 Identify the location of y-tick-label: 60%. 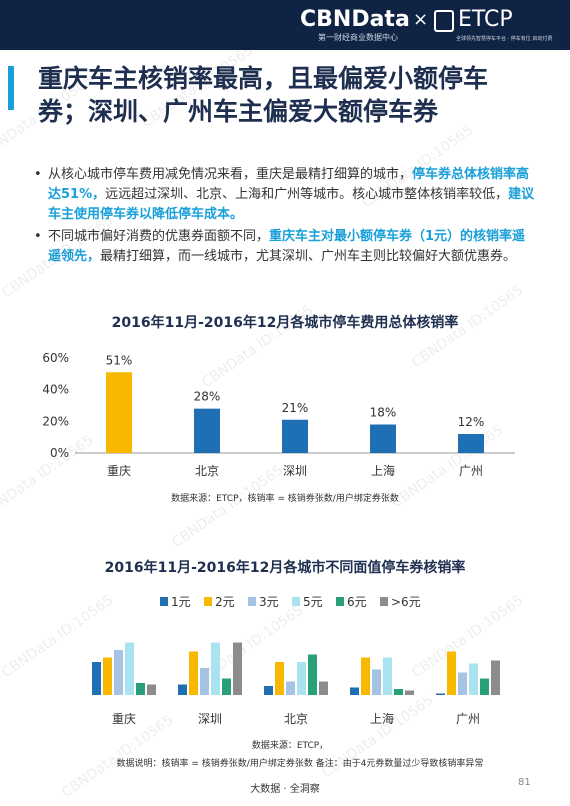
(55, 358).